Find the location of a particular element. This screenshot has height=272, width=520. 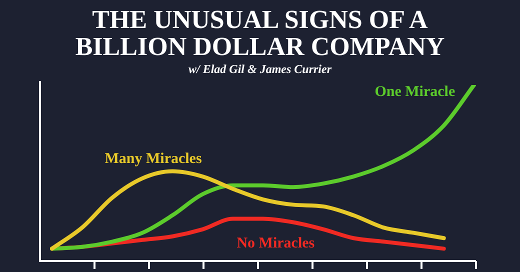

series-label: No Miracles is located at coordinates (275, 243).